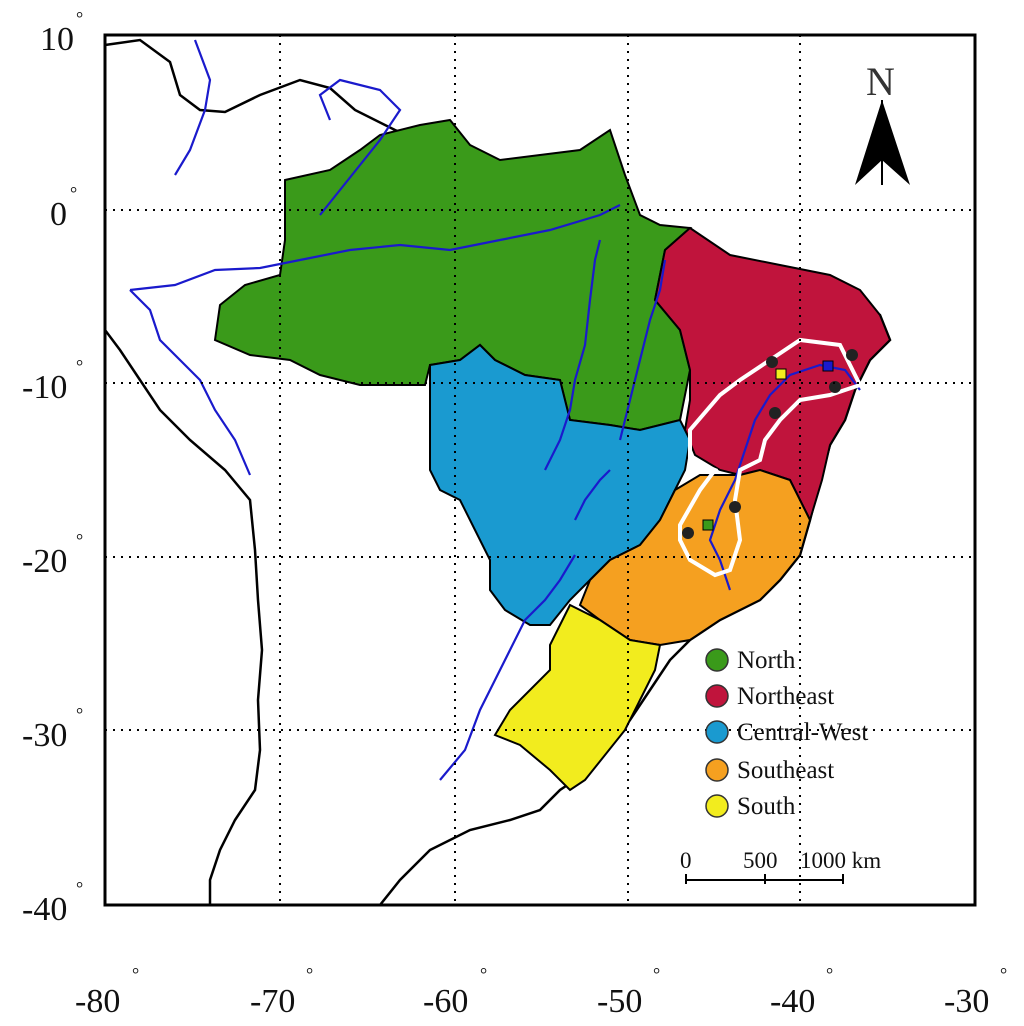  I want to click on y-tick-label: -10, so click(44, 387).